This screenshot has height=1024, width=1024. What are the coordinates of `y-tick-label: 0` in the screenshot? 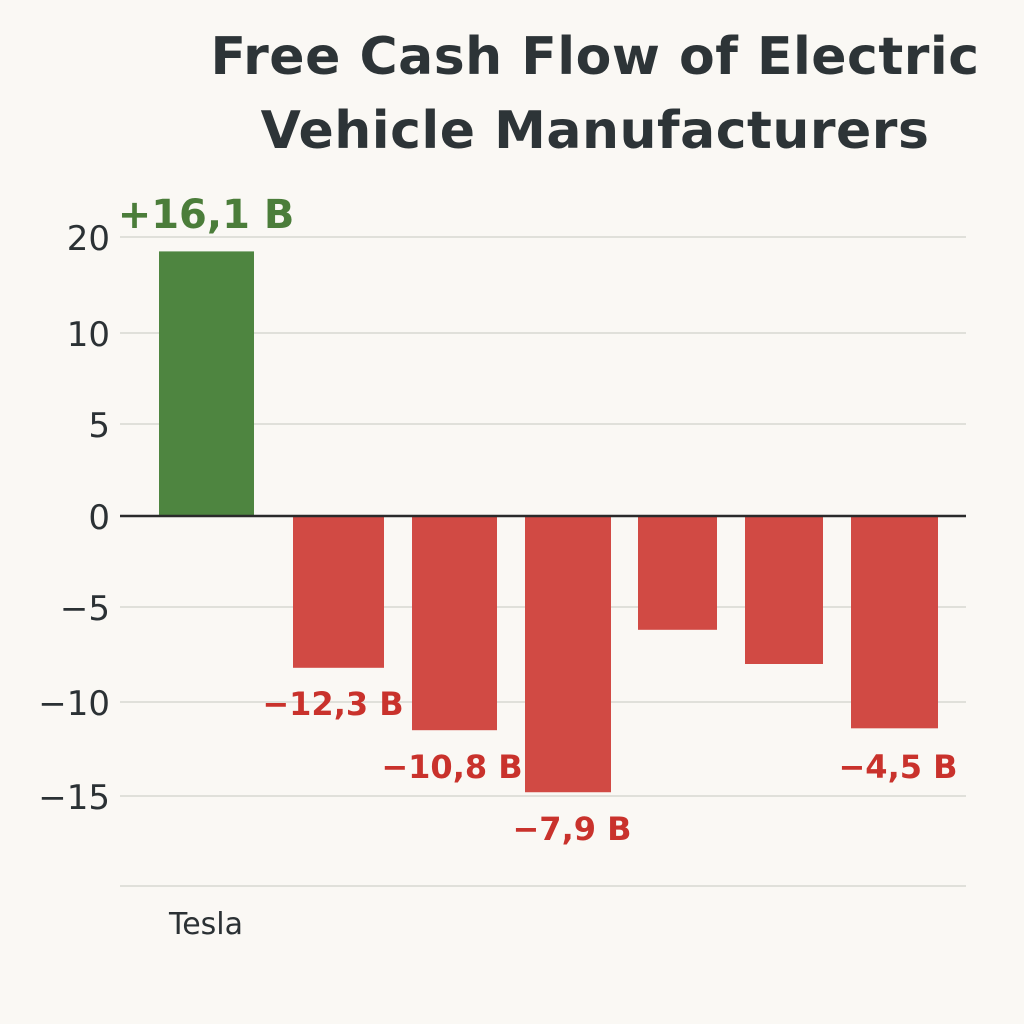 It's located at (99, 518).